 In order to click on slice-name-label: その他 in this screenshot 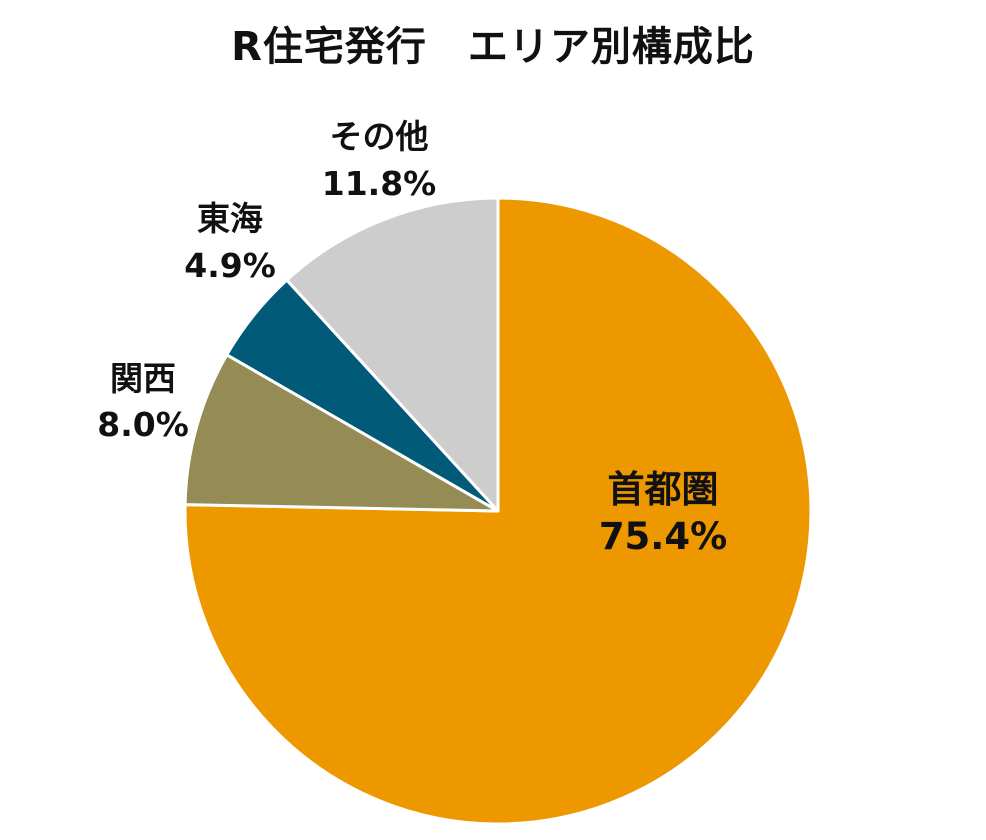, I will do `click(379, 136)`.